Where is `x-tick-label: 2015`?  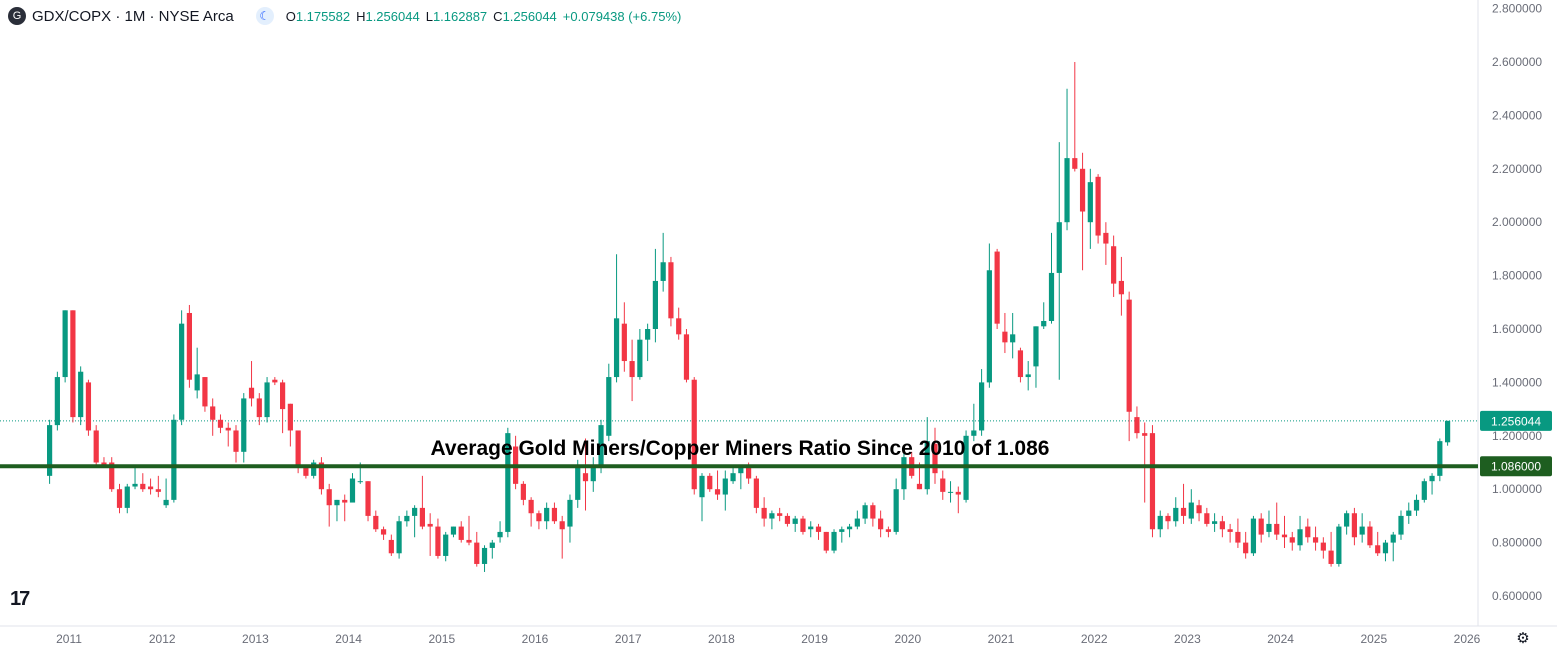 x-tick-label: 2015 is located at coordinates (441, 639).